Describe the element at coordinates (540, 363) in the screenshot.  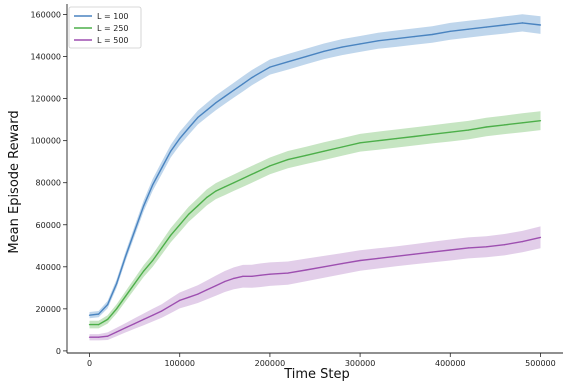
I see `x-tick-label: 500000` at that location.